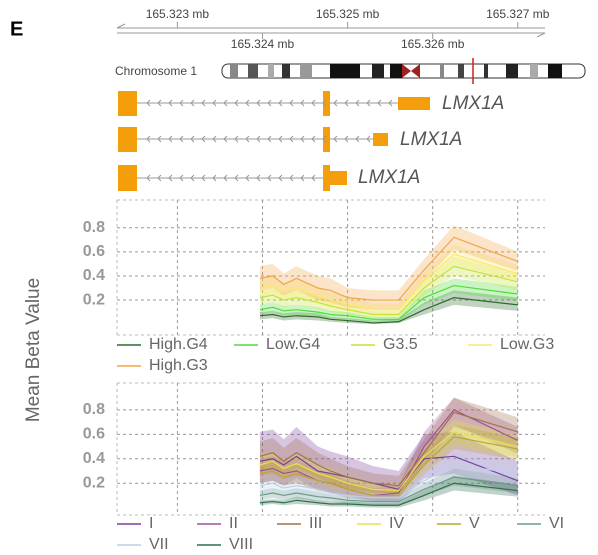  I want to click on gene-models, so click(274, 141).